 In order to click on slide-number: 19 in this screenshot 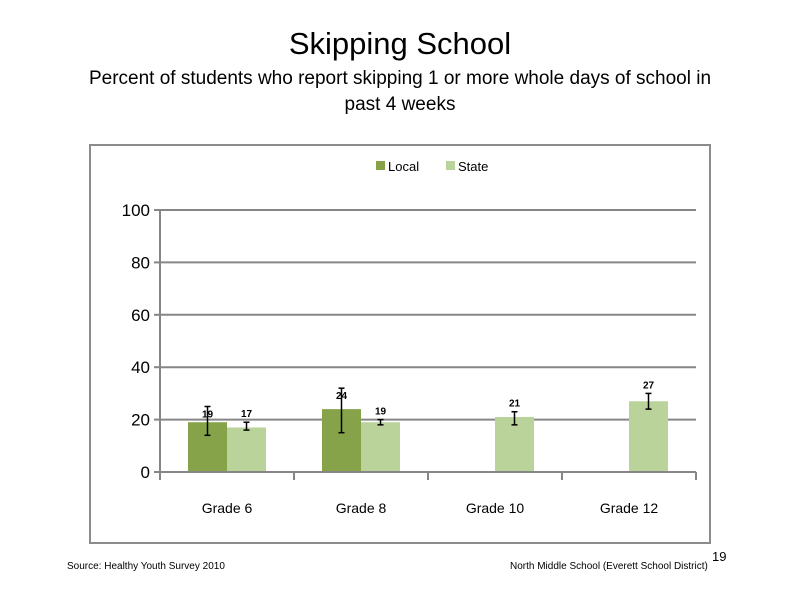, I will do `click(719, 556)`.